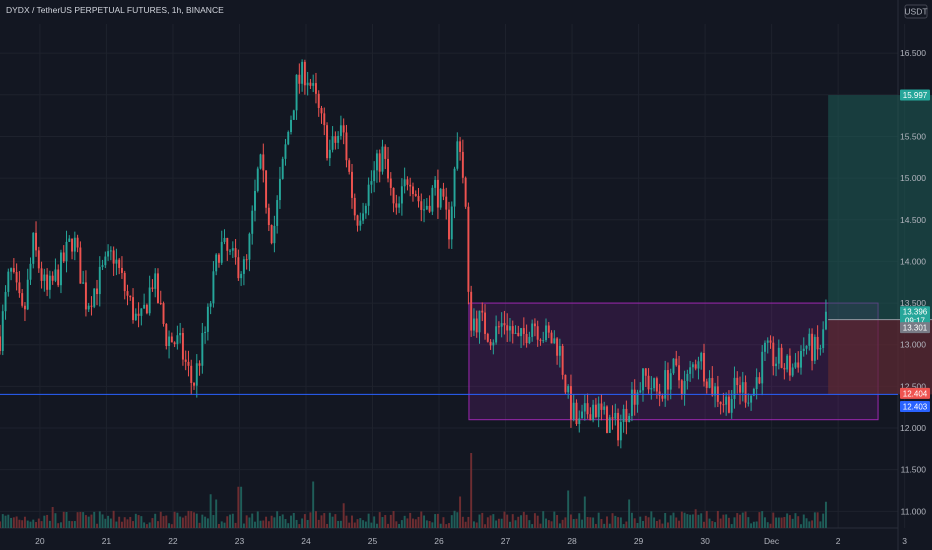 Image resolution: width=932 pixels, height=550 pixels. Describe the element at coordinates (913, 136) in the screenshot. I see `y-tick-label: 15.500` at that location.